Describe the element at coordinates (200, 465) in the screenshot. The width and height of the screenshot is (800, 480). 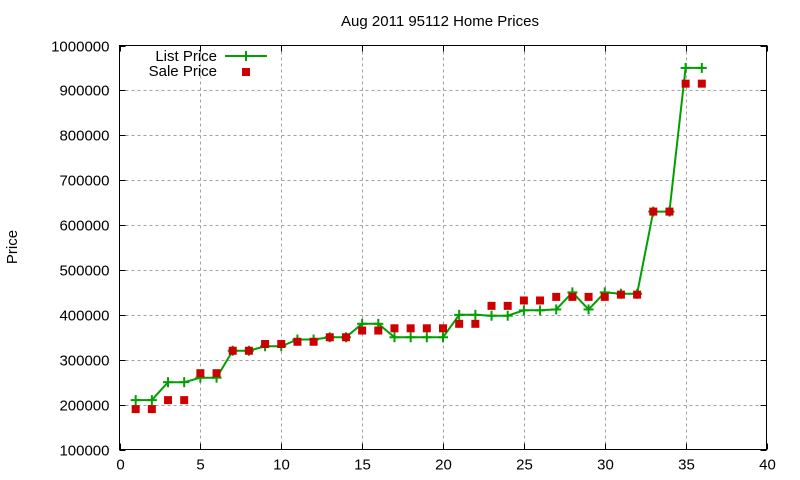
I see `x-tick-label: 5` at that location.